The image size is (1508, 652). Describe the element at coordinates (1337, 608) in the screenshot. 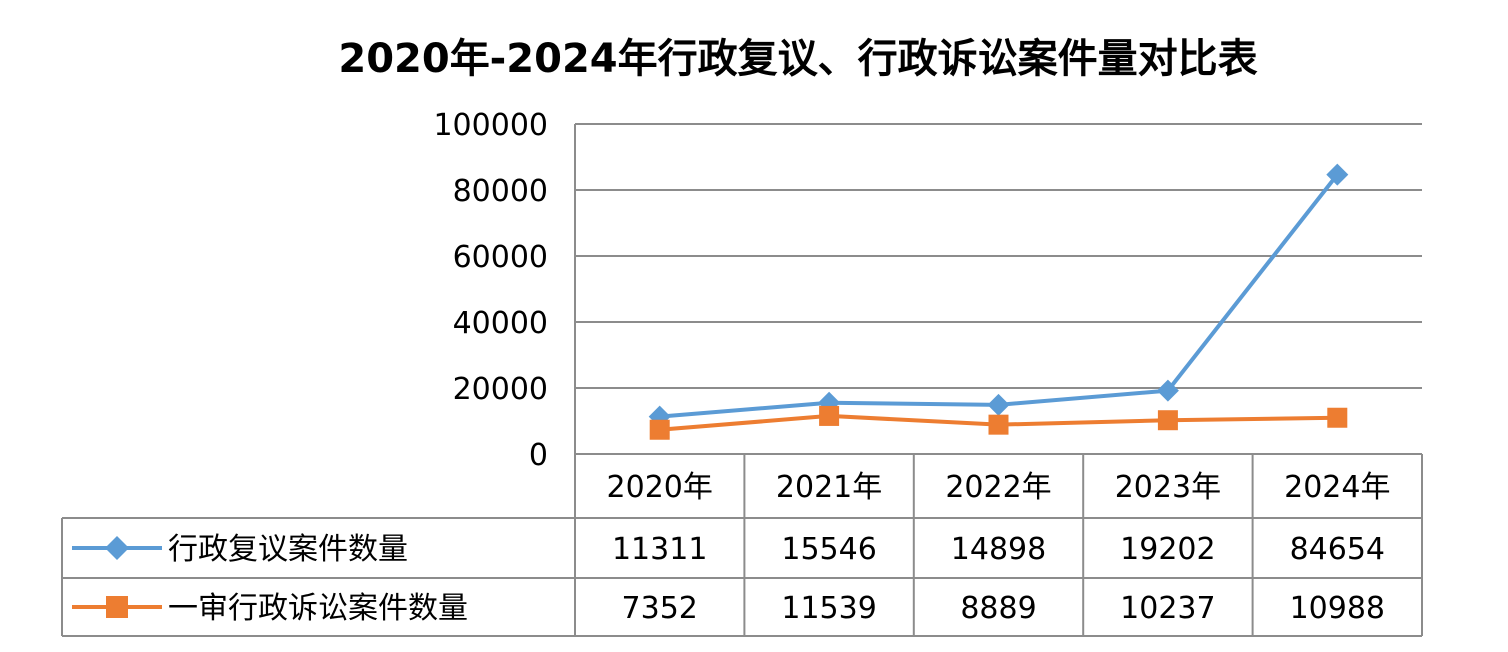

I see `data-label: 10988` at that location.